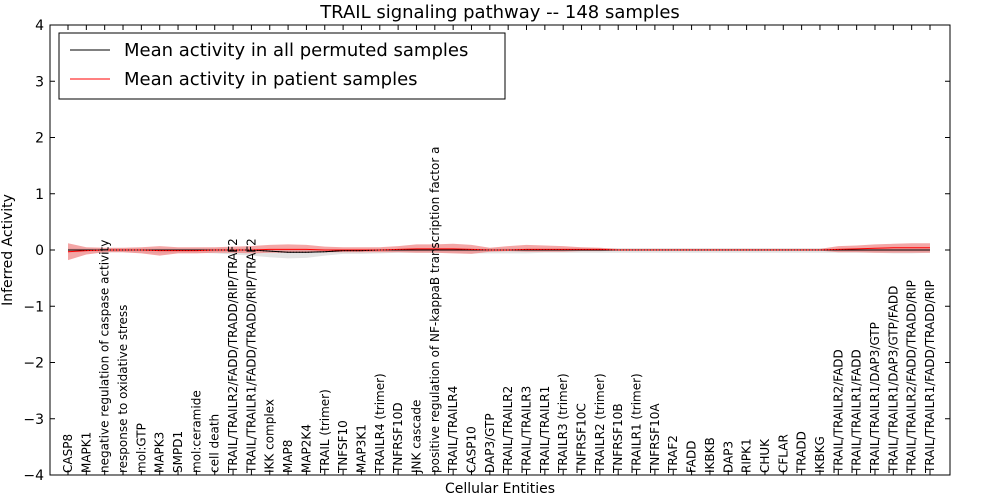 Image resolution: width=1000 pixels, height=500 pixels. I want to click on category-label: TNFRSF10C, so click(582, 438).